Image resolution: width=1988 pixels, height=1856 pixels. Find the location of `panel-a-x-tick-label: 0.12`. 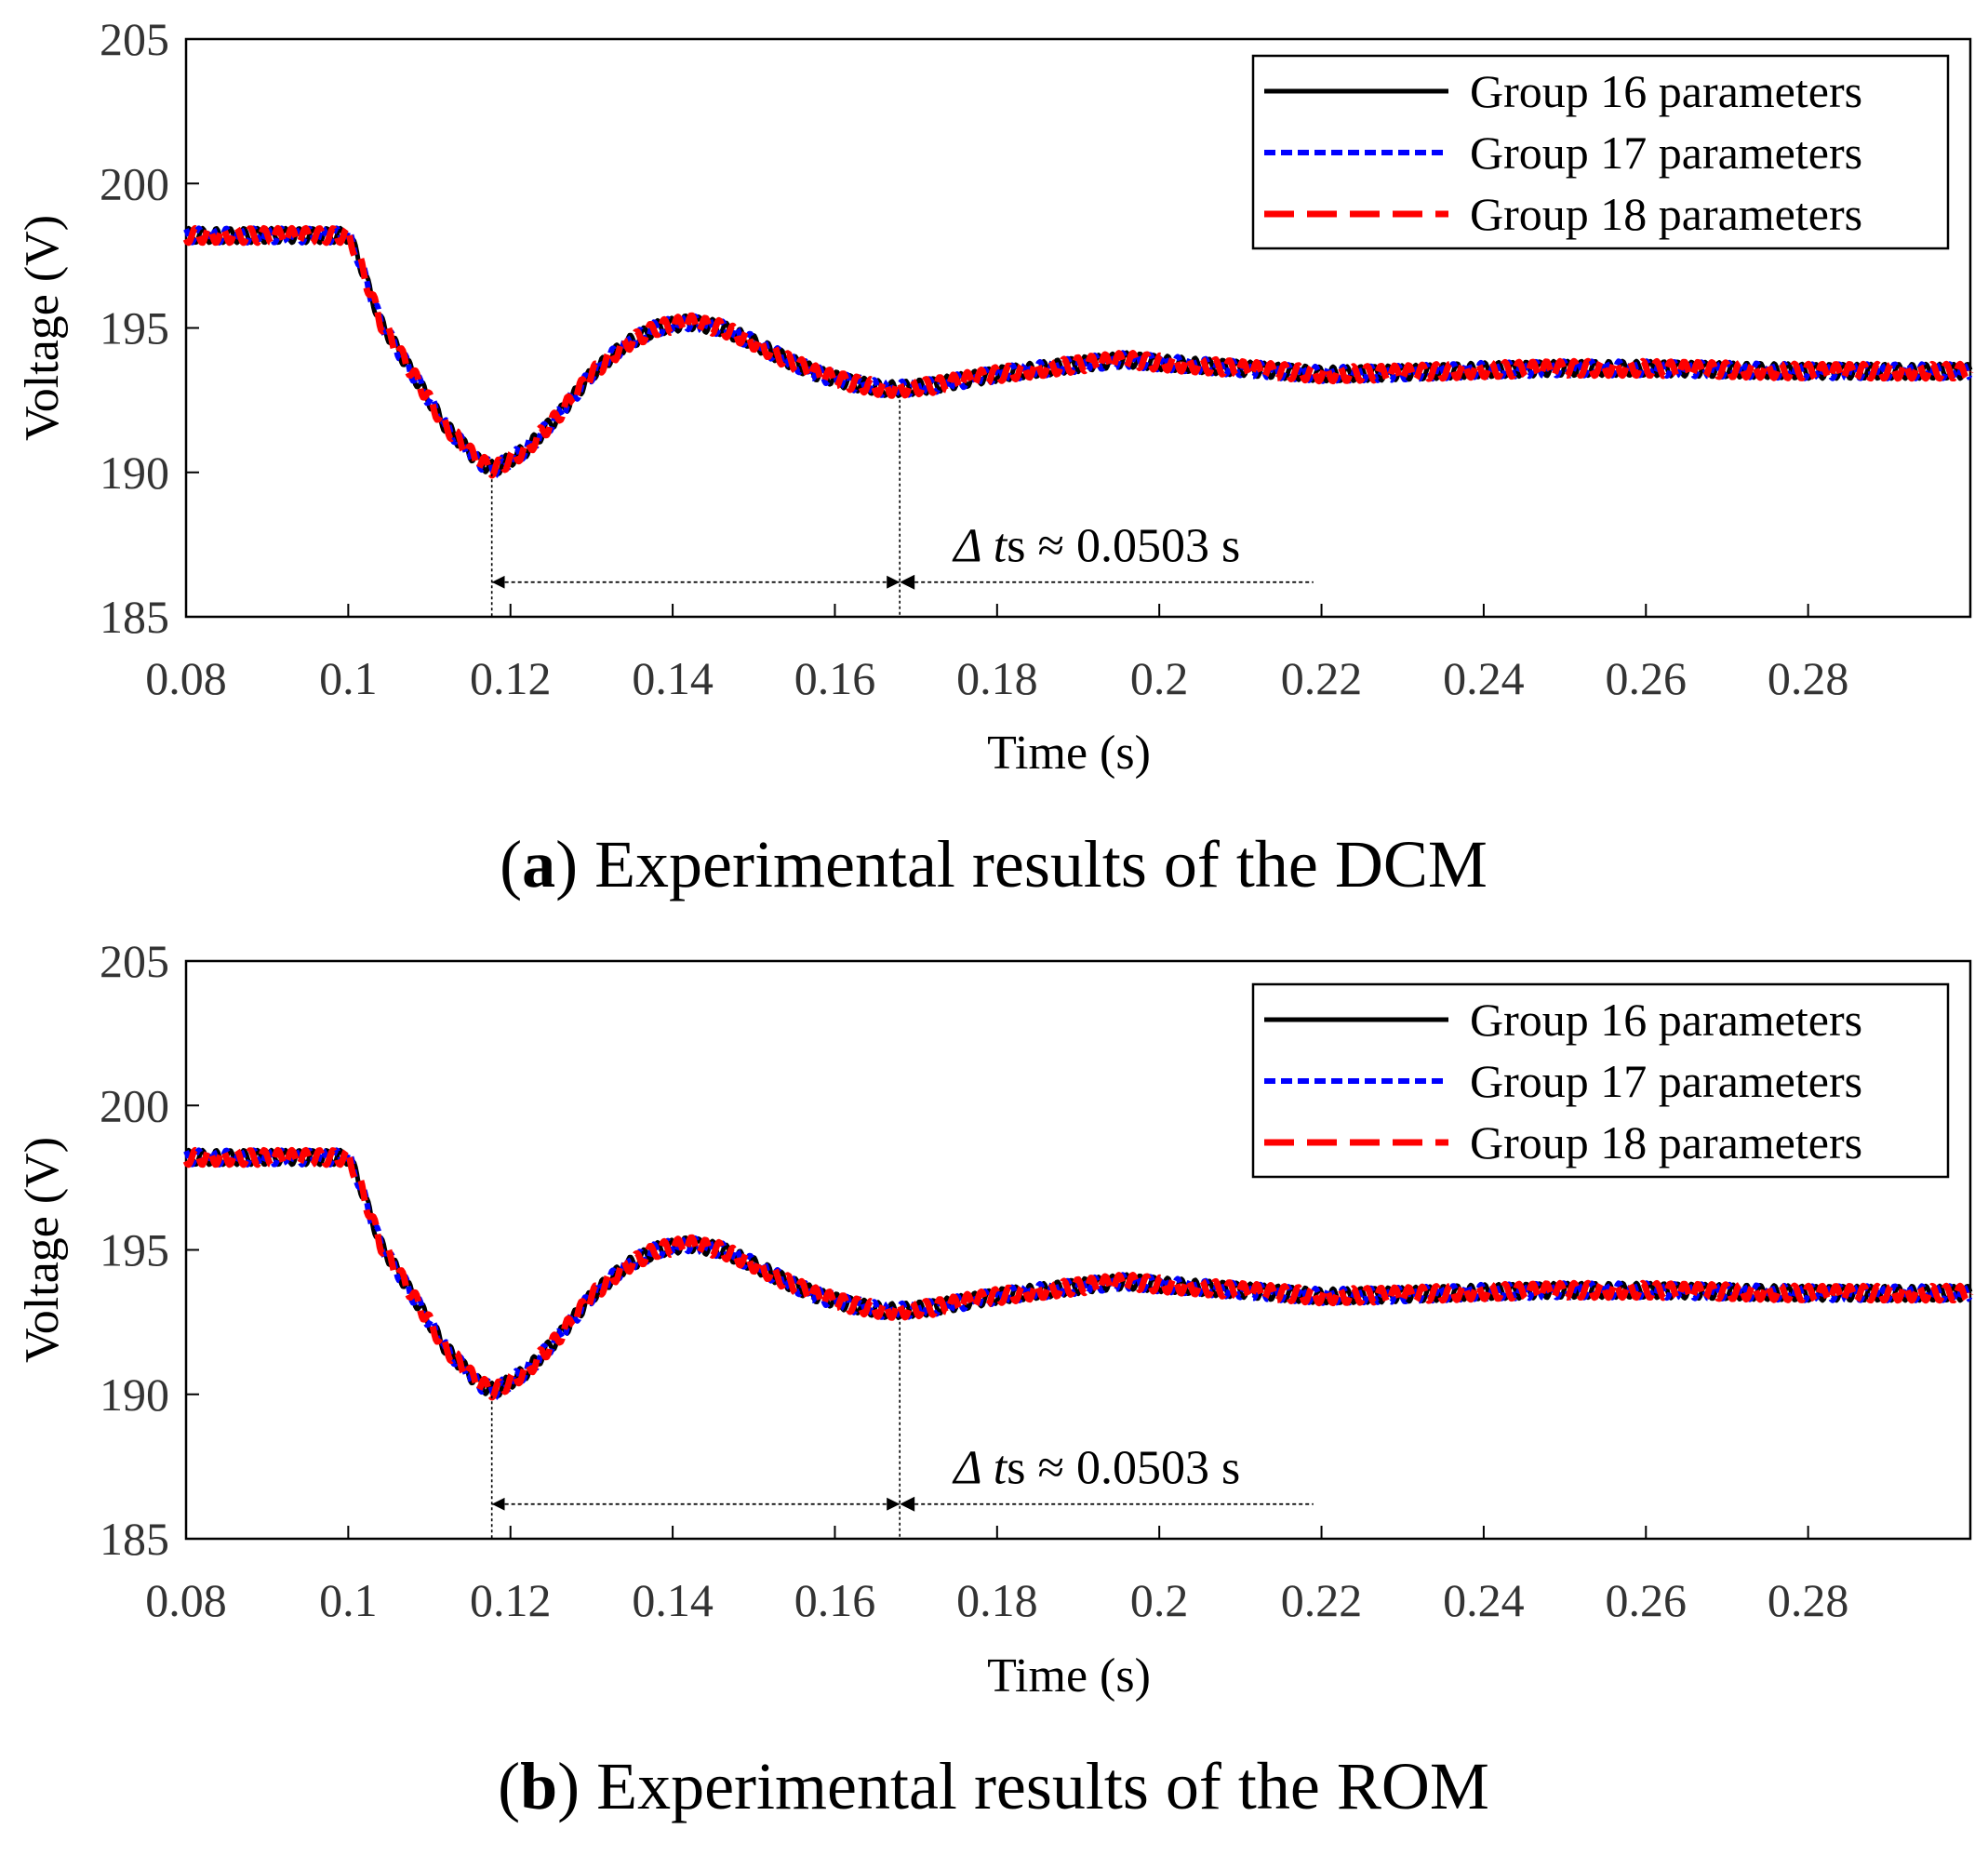

panel-a-x-tick-label: 0.12 is located at coordinates (511, 678).